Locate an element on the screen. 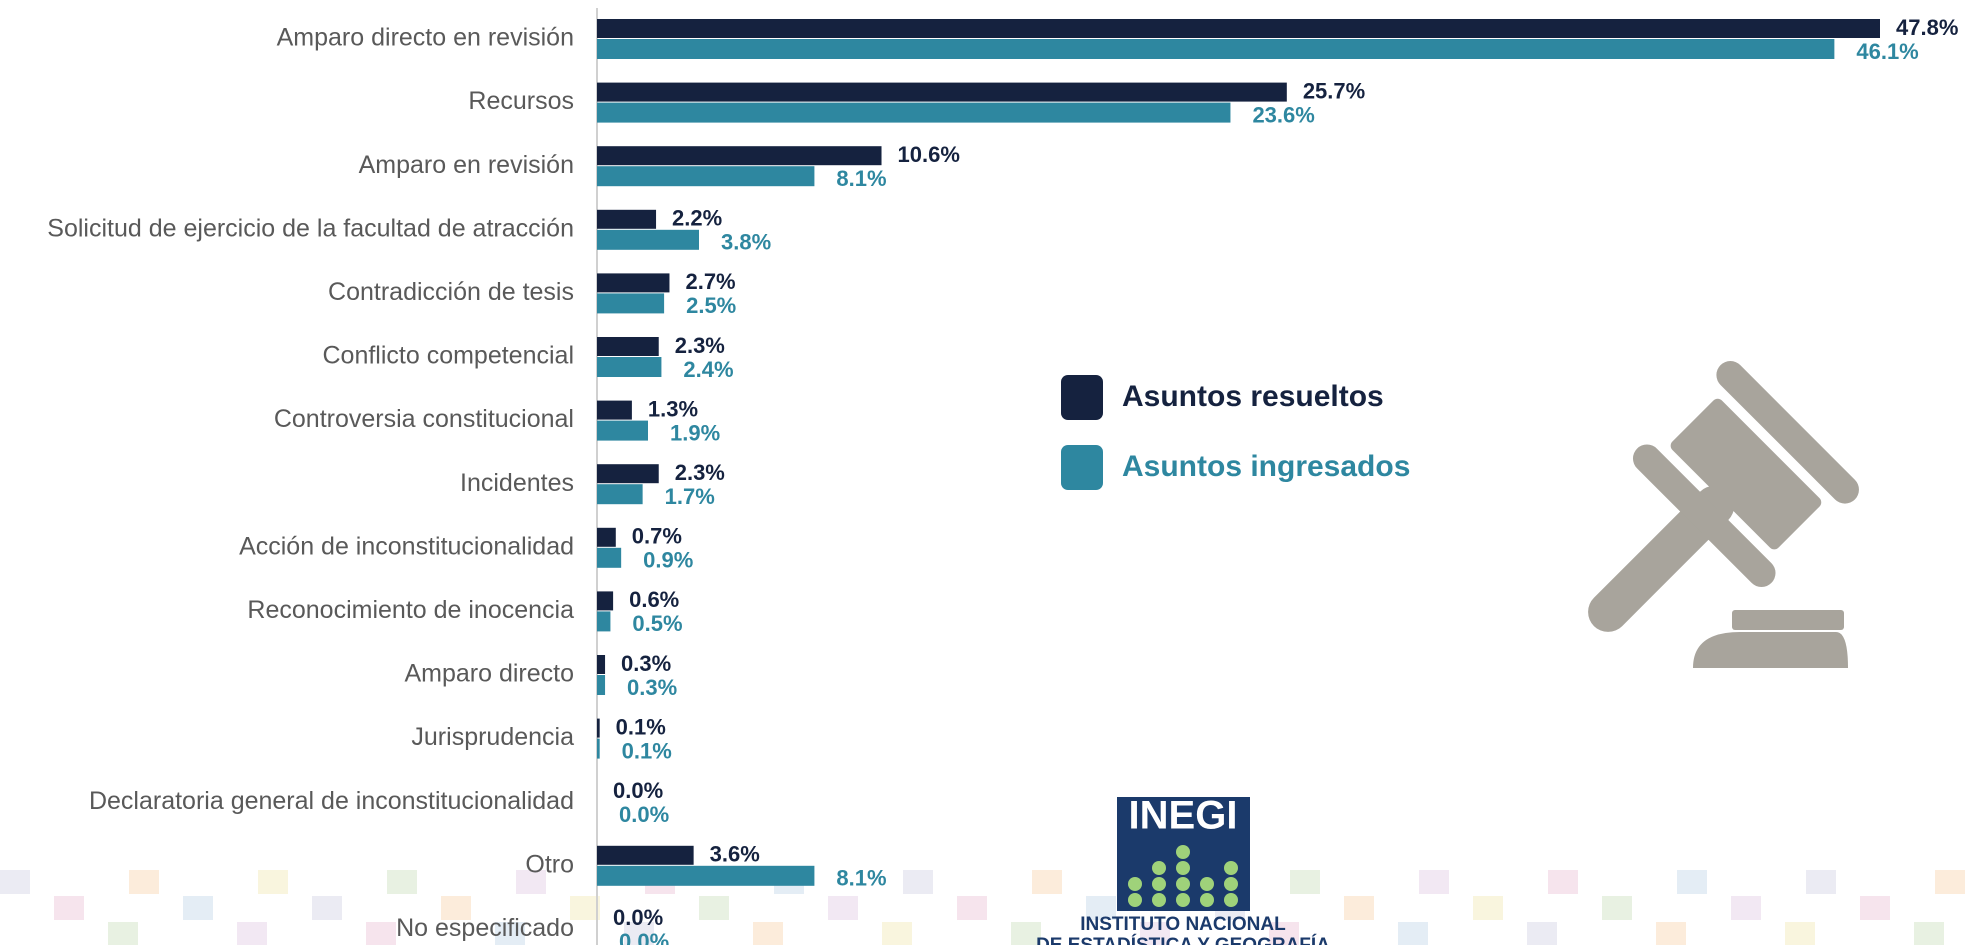 Image resolution: width=1970 pixels, height=945 pixels. data-label: 0.5% is located at coordinates (657, 623).